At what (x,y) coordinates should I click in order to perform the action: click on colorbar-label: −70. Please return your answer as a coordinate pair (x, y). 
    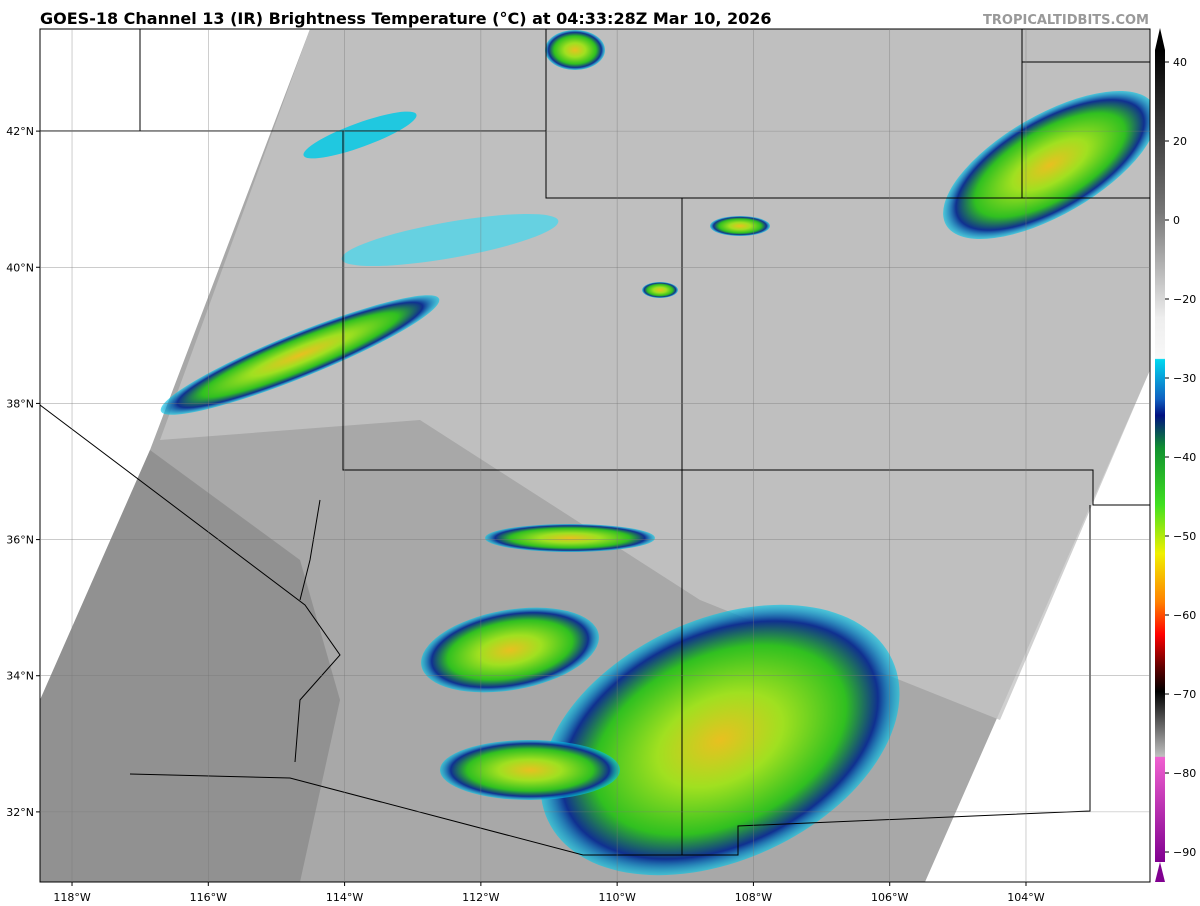
    Looking at the image, I should click on (1184, 694).